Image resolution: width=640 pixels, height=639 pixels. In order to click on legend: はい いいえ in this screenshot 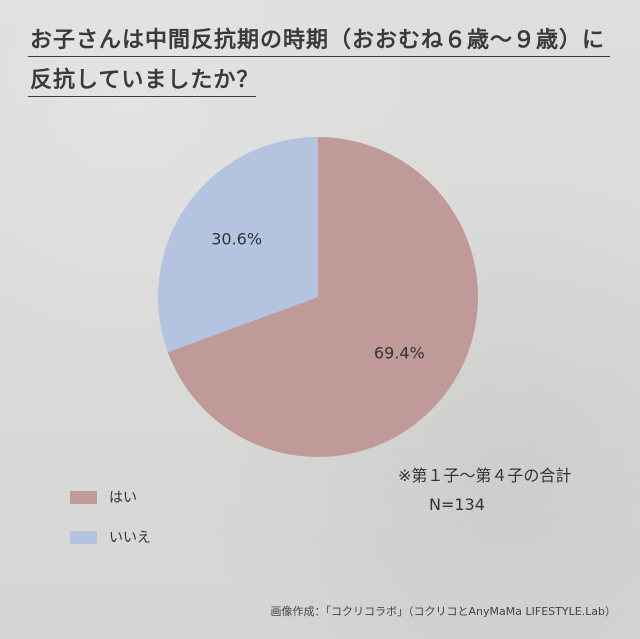, I will do `click(110, 526)`.